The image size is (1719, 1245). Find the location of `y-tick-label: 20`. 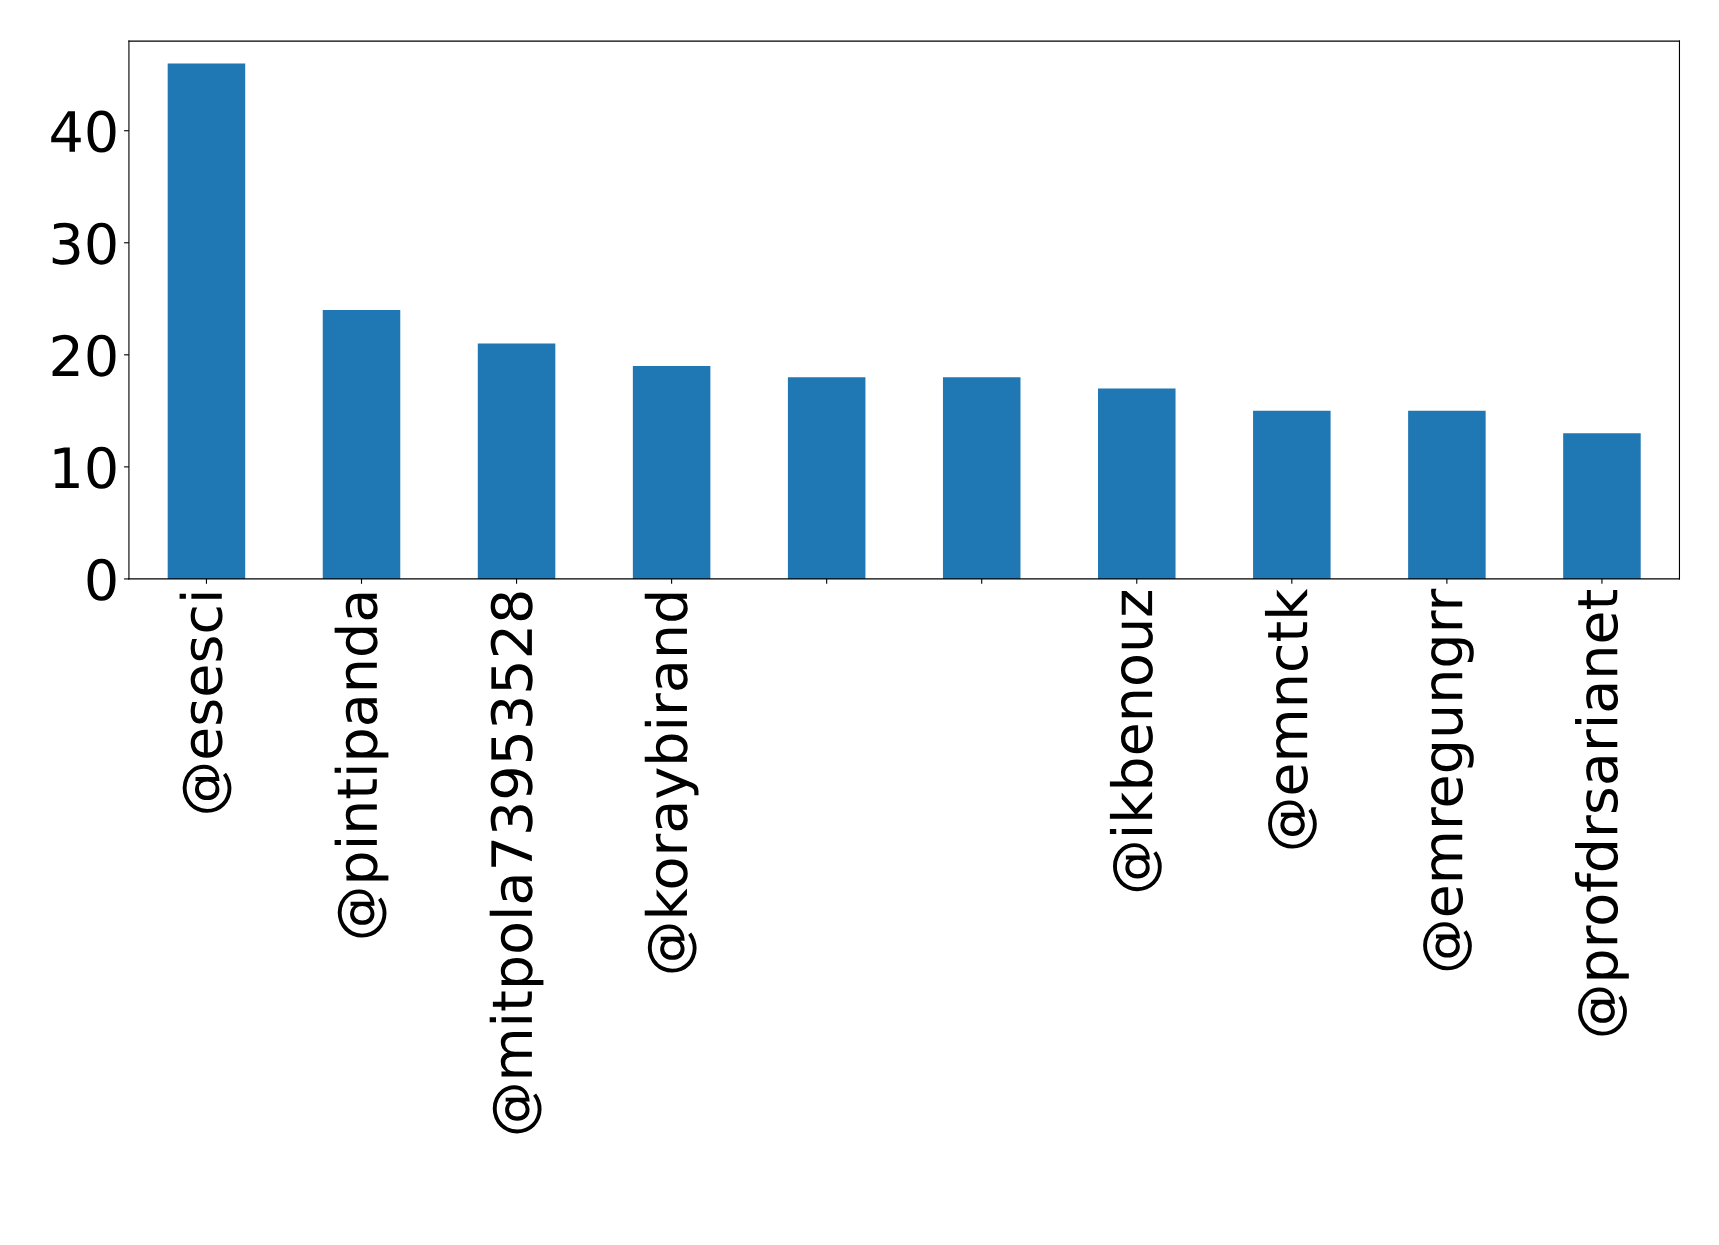

y-tick-label: 20 is located at coordinates (84, 355).